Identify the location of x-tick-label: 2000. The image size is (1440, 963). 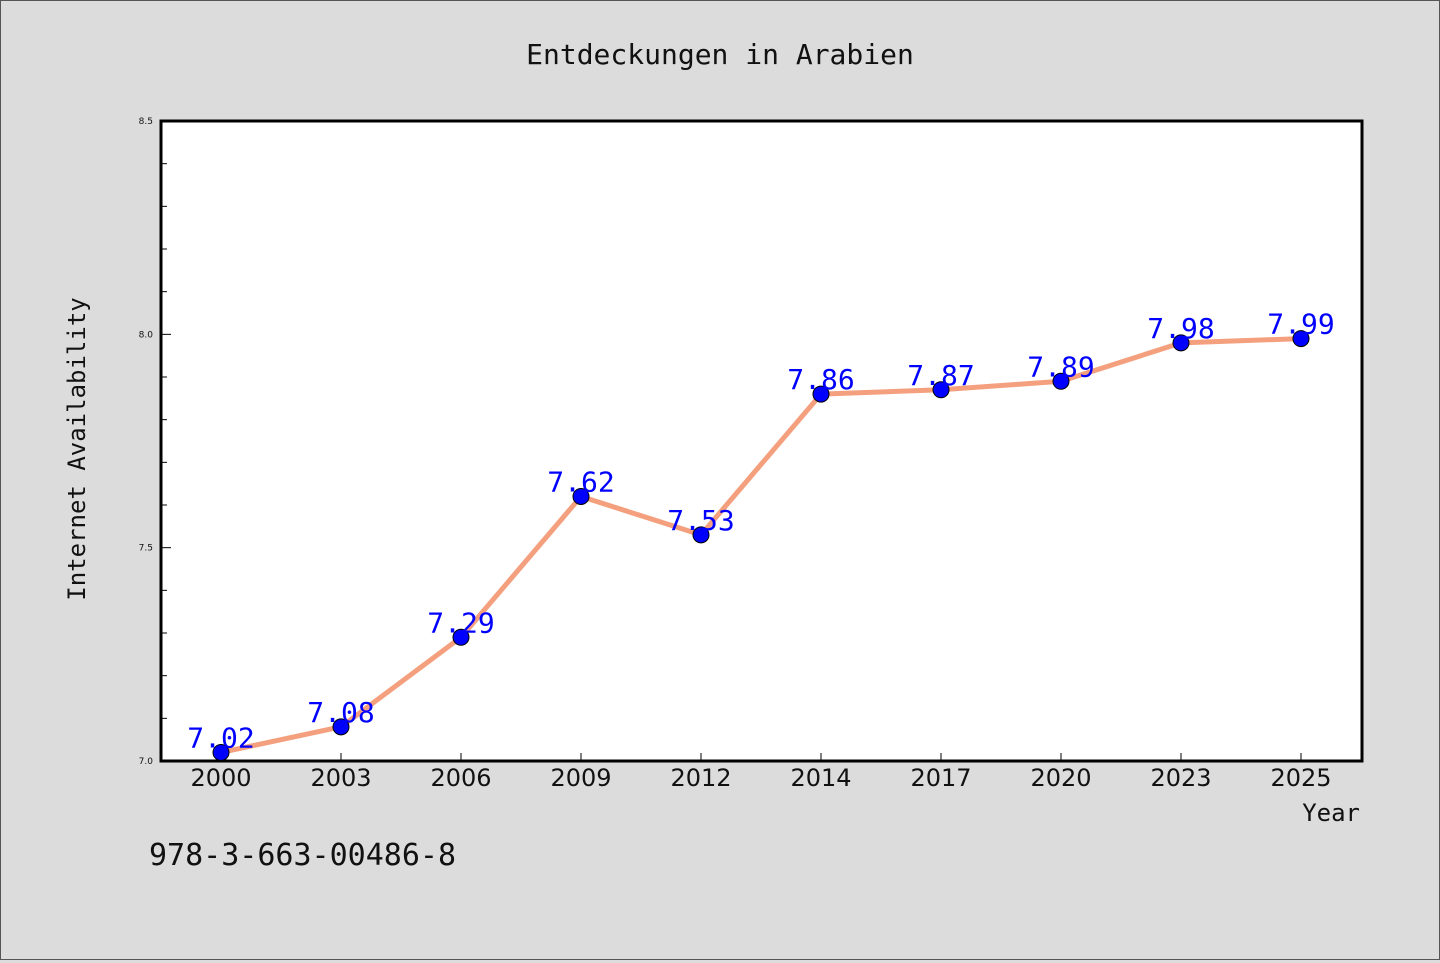
(220, 778).